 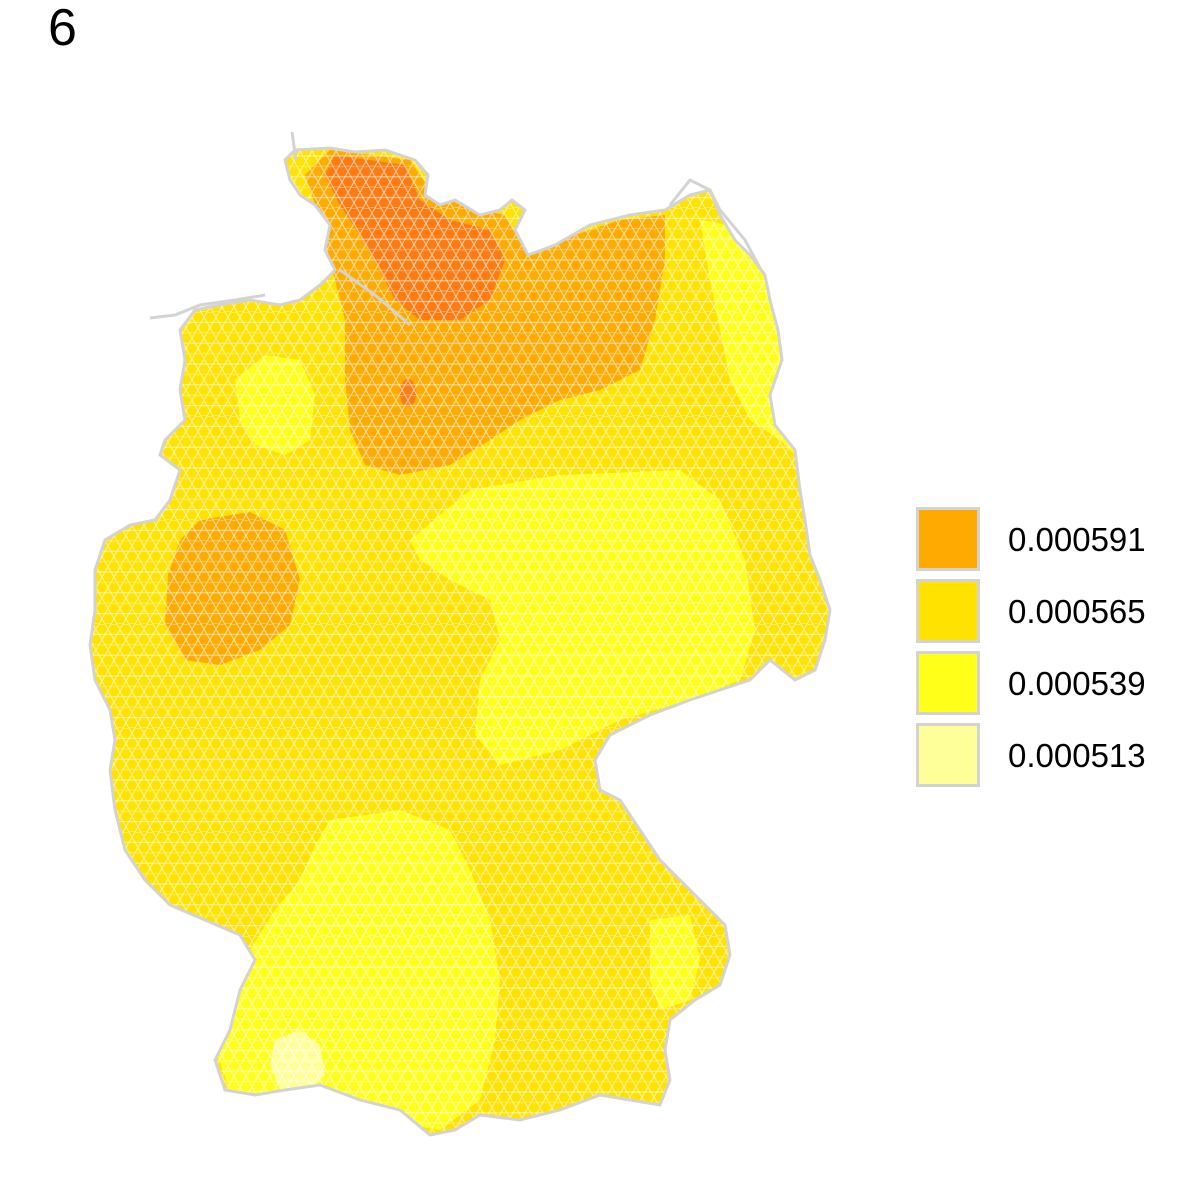 I want to click on elbe-estuary, so click(x=375, y=297).